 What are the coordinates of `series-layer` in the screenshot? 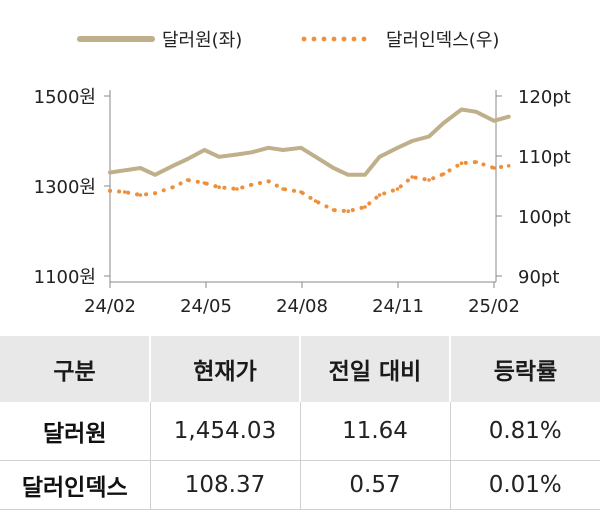 It's located at (309, 160).